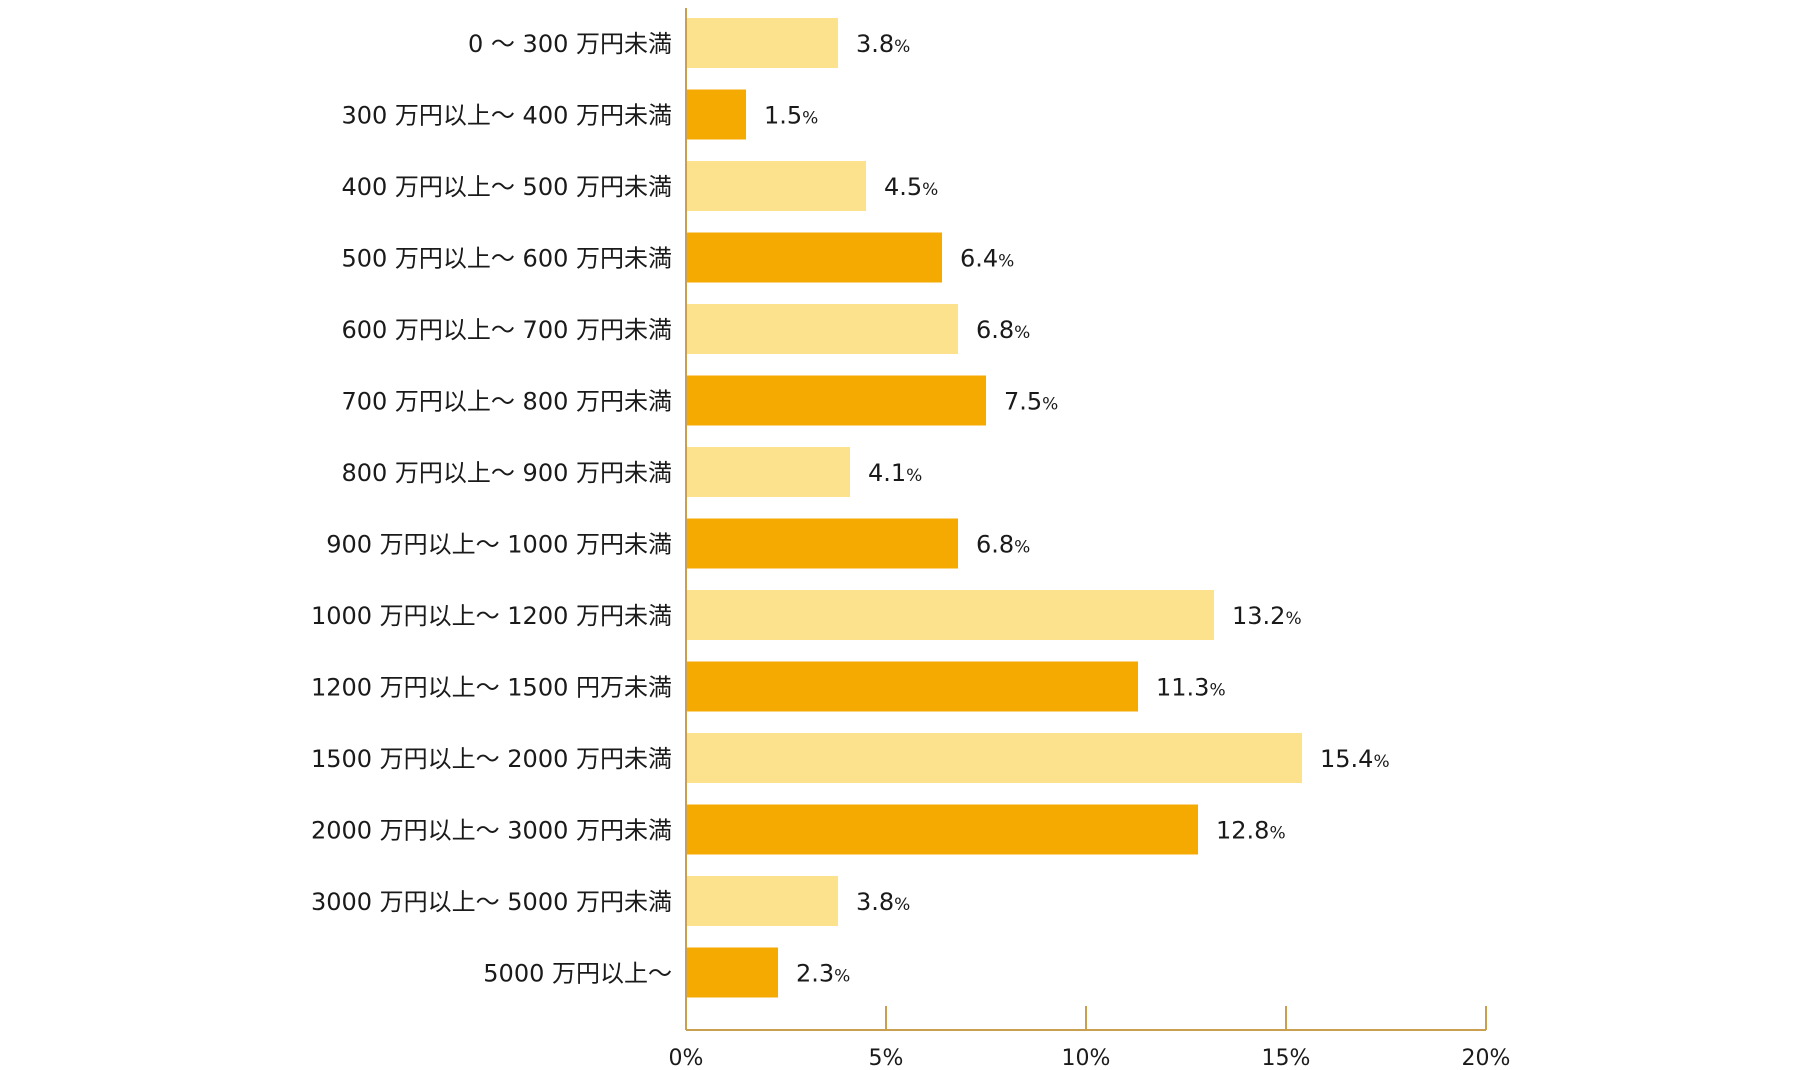 This screenshot has height=1070, width=1800. What do you see at coordinates (883, 902) in the screenshot?
I see `value-label-12: 3.8%` at bounding box center [883, 902].